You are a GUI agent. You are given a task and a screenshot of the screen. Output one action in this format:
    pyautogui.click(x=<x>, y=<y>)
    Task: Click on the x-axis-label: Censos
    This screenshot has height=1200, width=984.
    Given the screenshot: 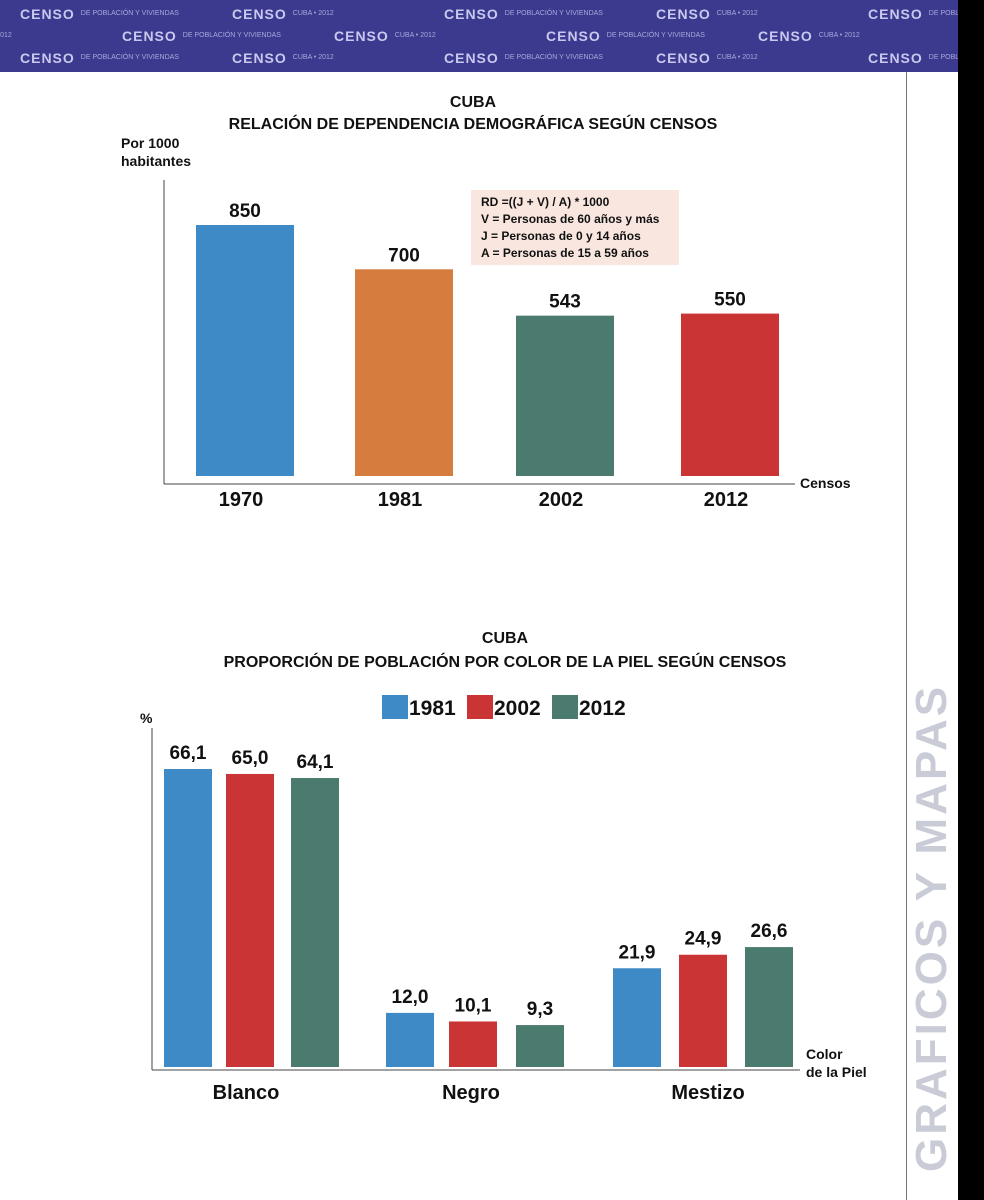 What is the action you would take?
    pyautogui.click(x=825, y=483)
    